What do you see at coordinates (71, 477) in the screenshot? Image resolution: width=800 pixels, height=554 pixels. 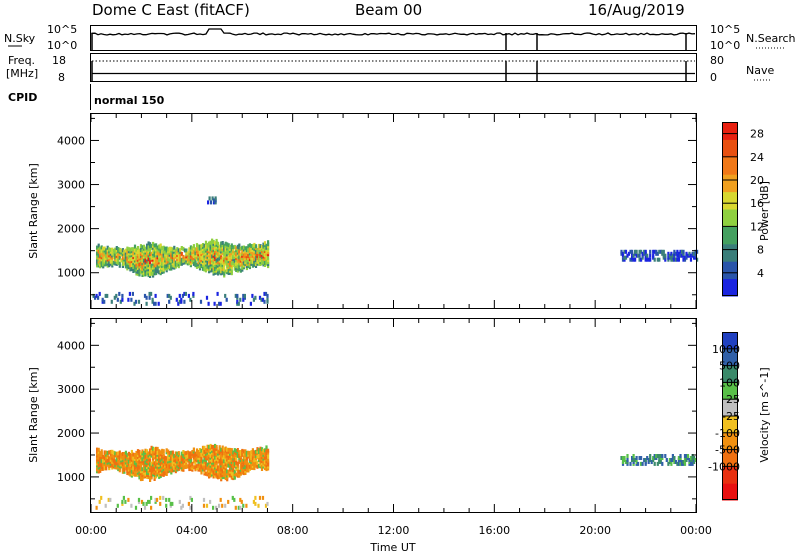 I see `y-tick-label: 1000` at bounding box center [71, 477].